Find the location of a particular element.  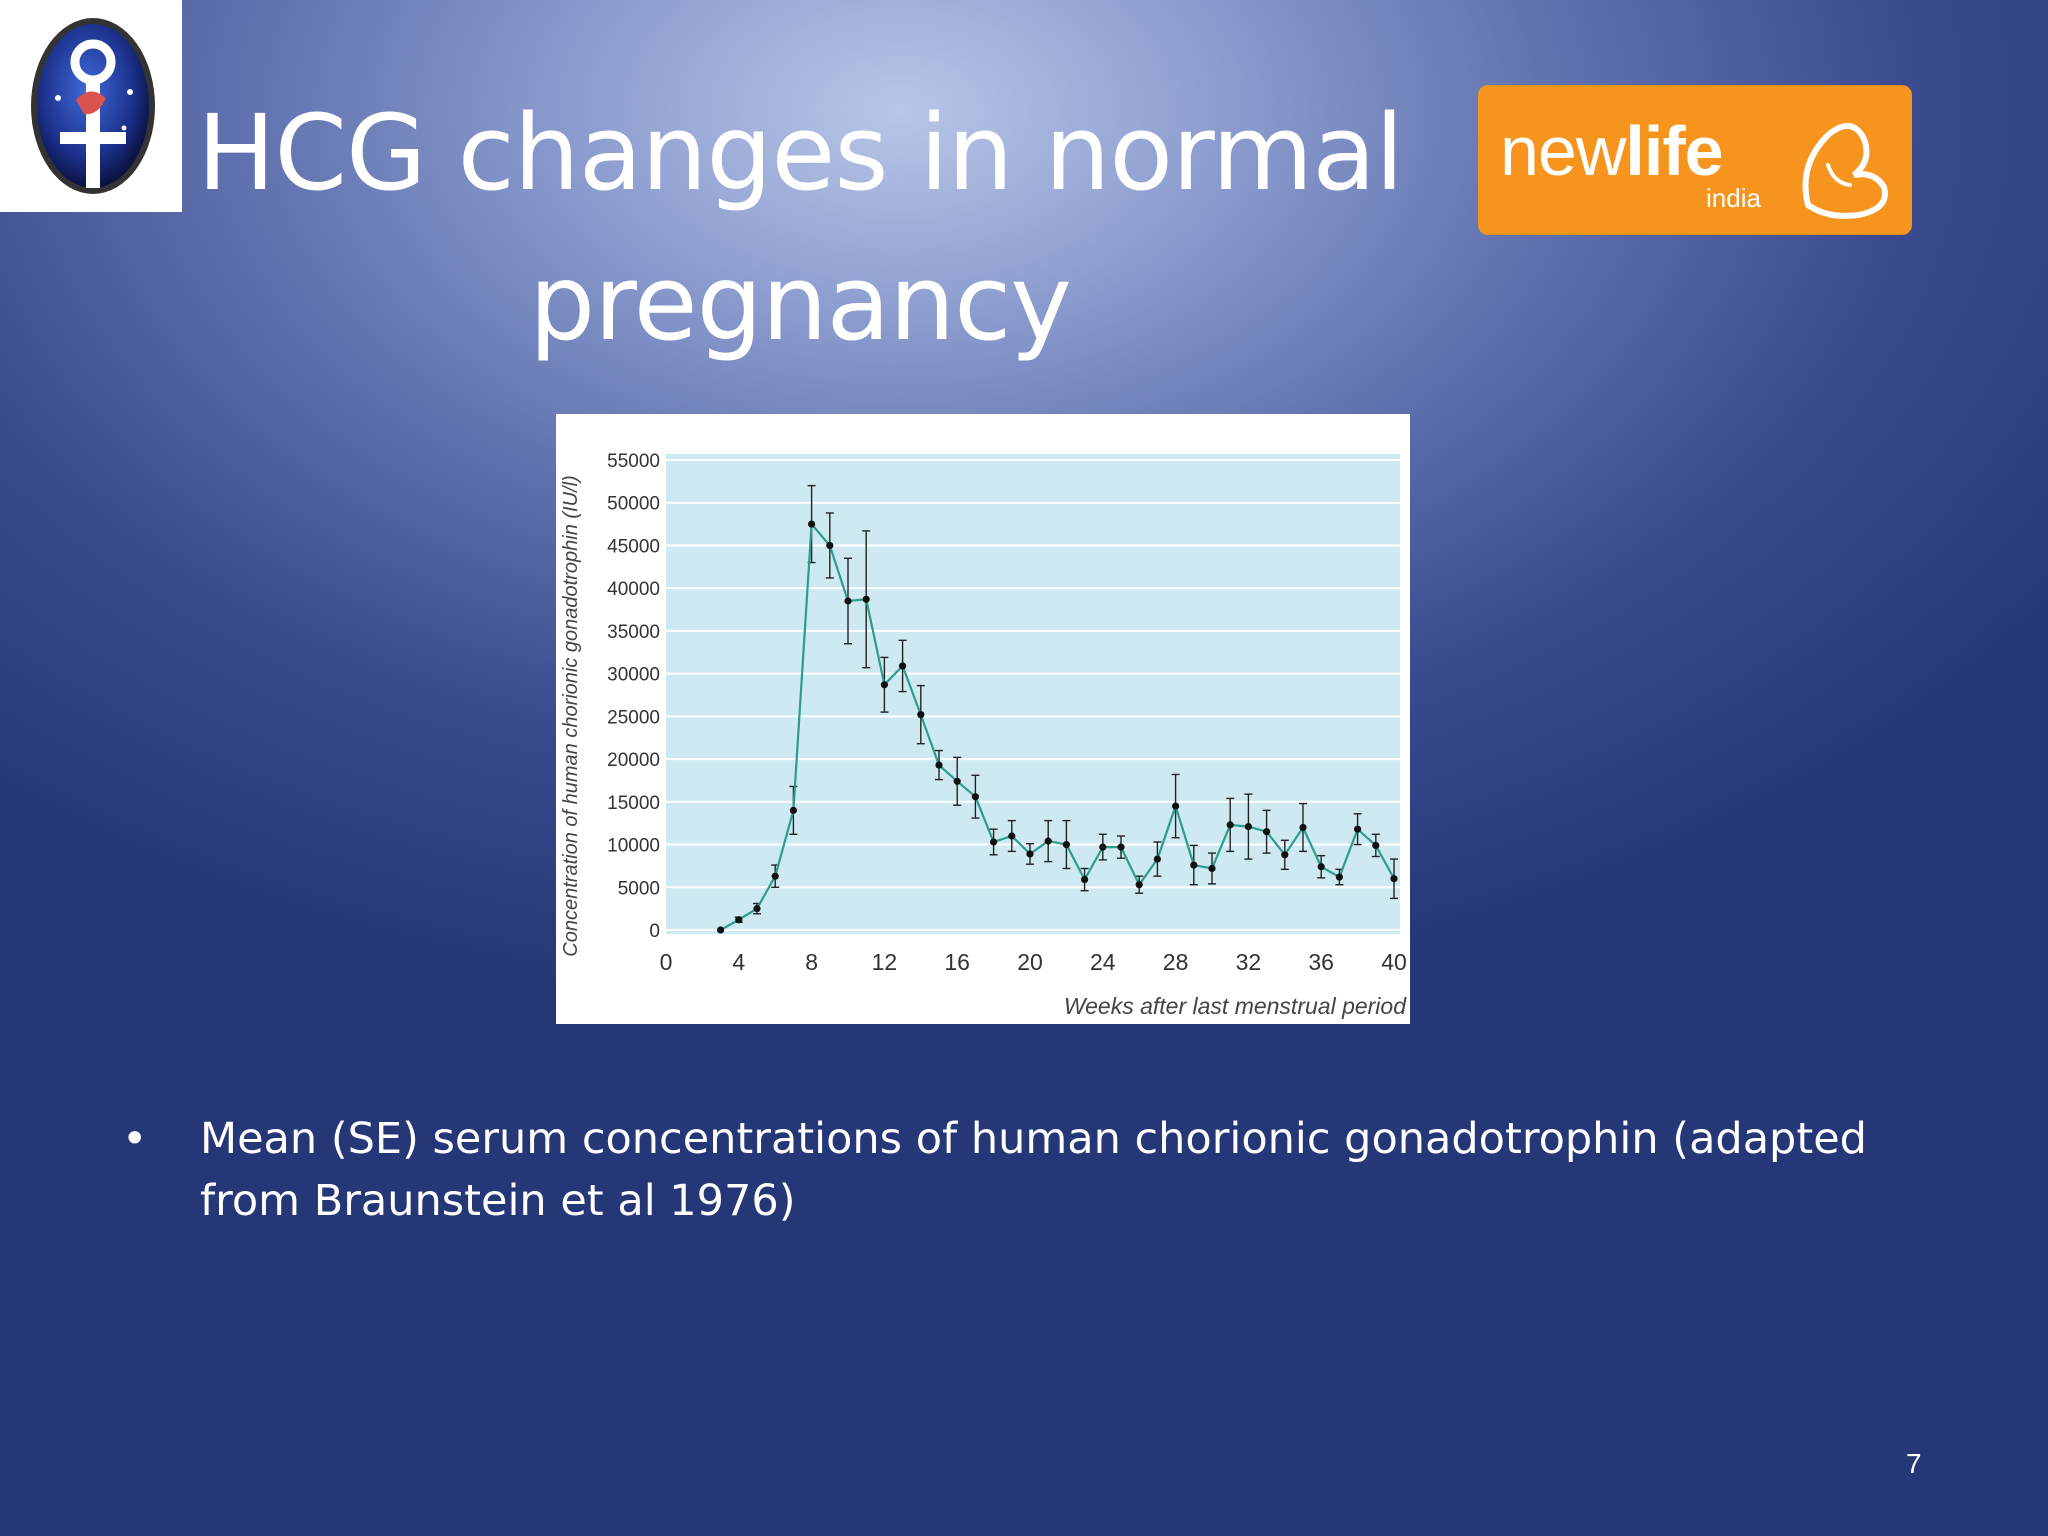

plot-area is located at coordinates (1033, 694).